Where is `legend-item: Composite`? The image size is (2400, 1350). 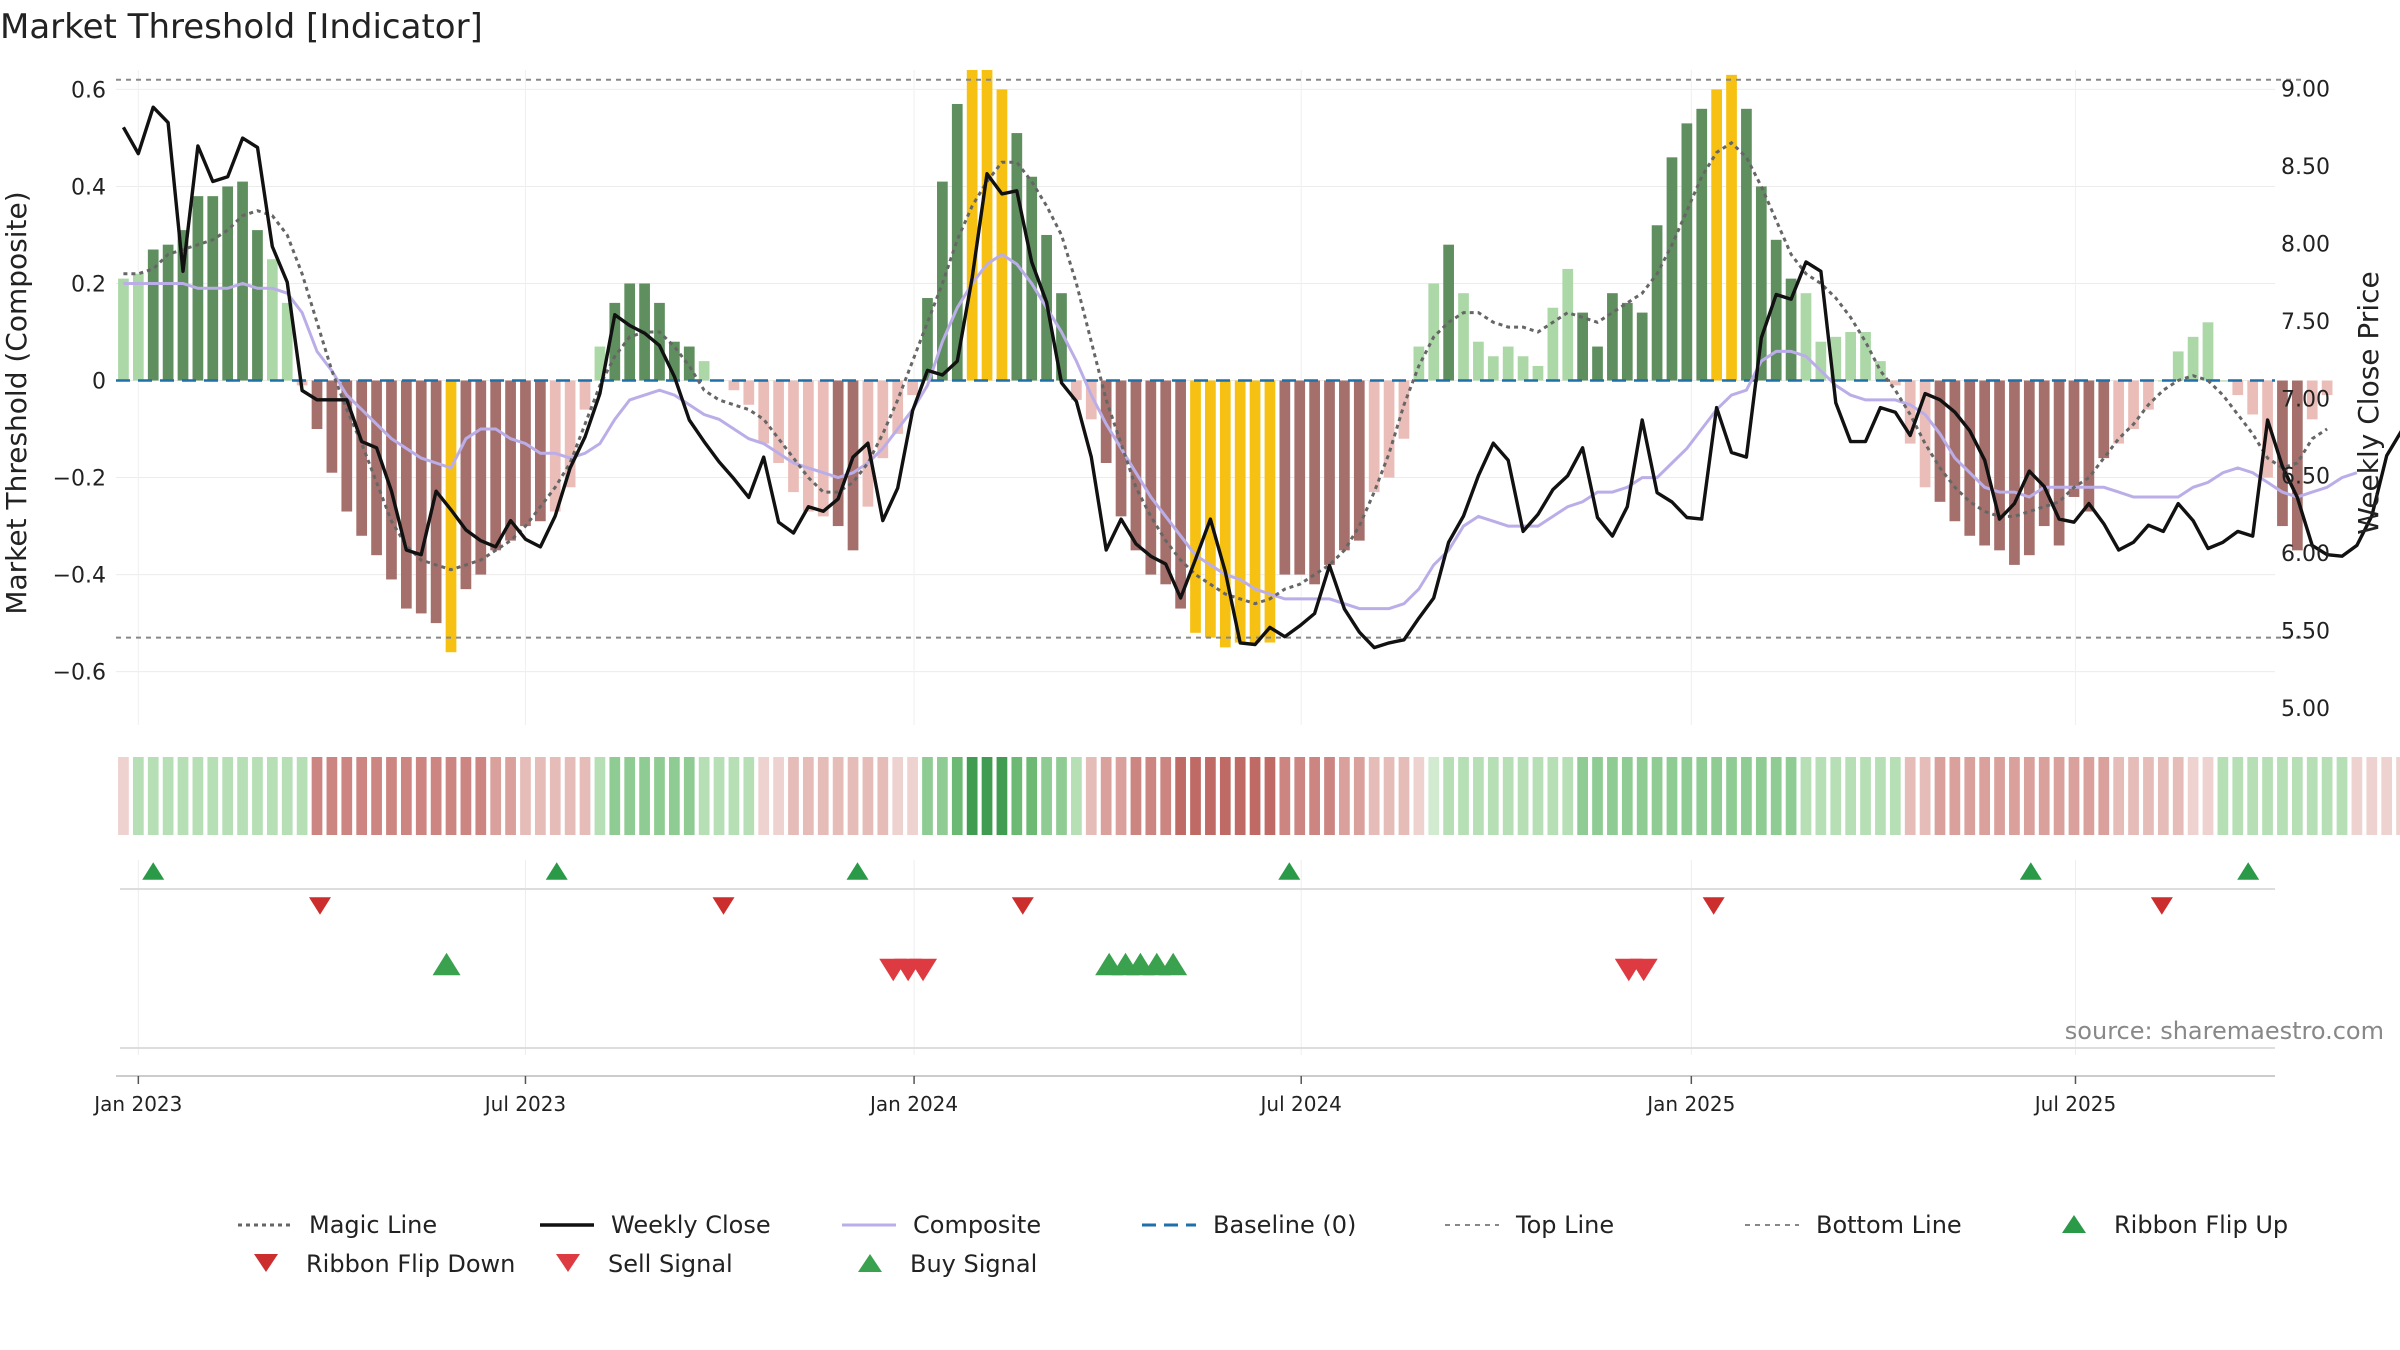 legend-item: Composite is located at coordinates (941, 1225).